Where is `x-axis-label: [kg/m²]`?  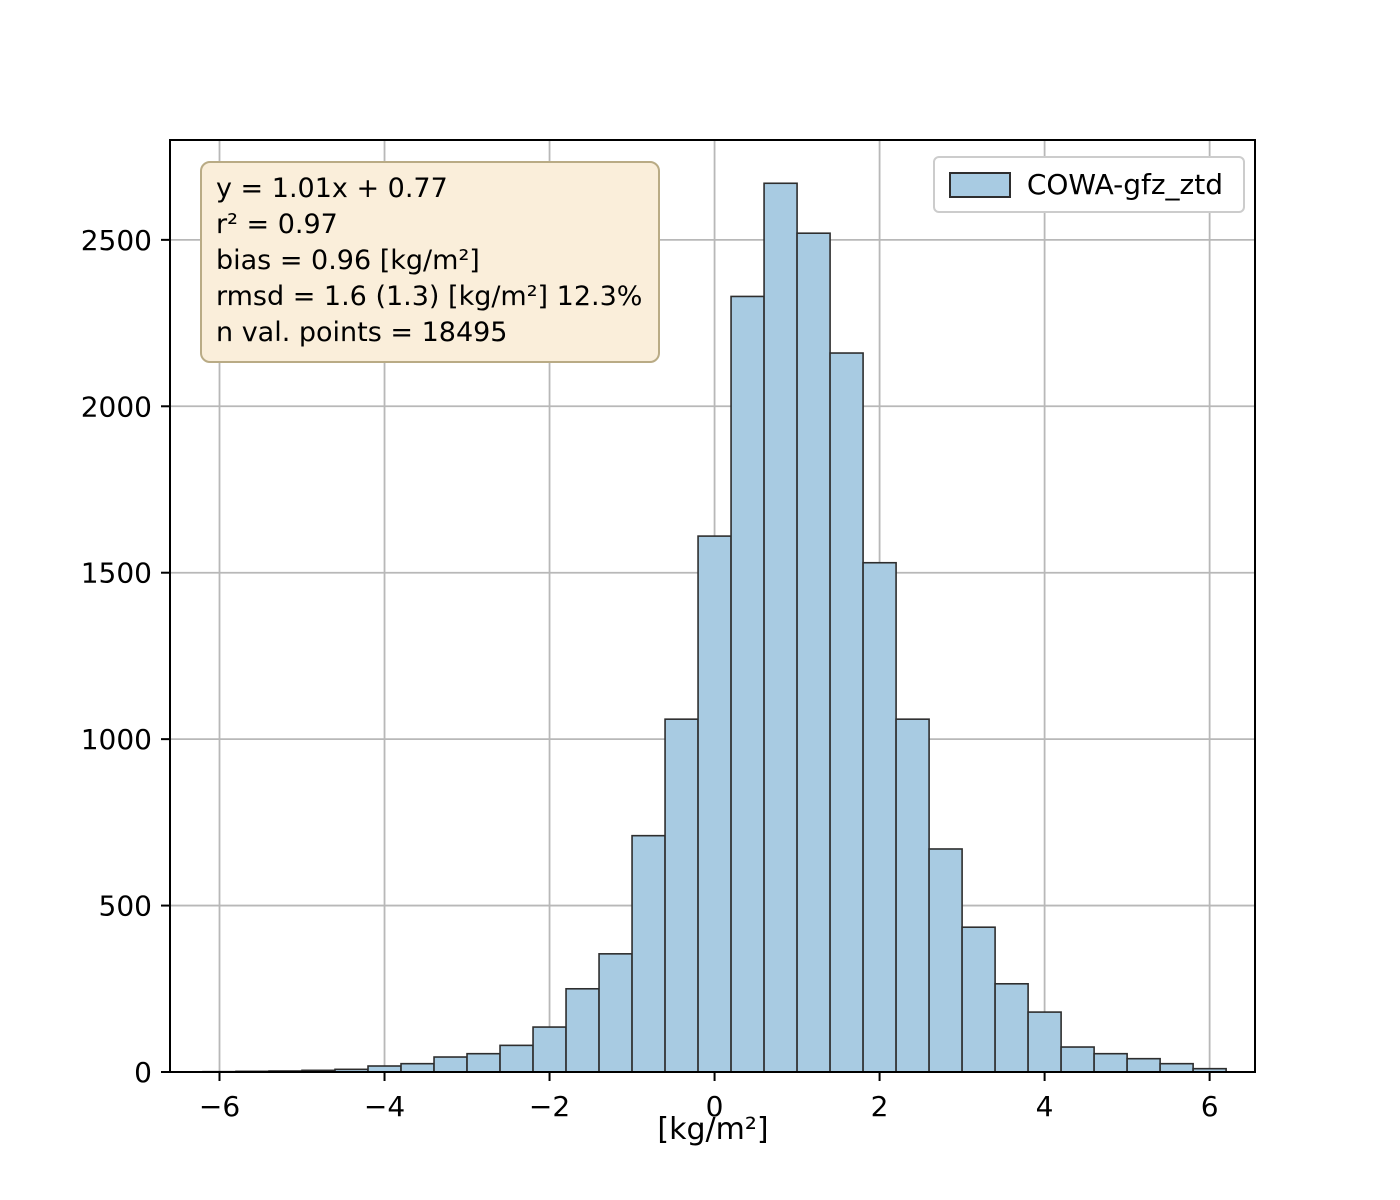
x-axis-label: [kg/m²] is located at coordinates (713, 1129).